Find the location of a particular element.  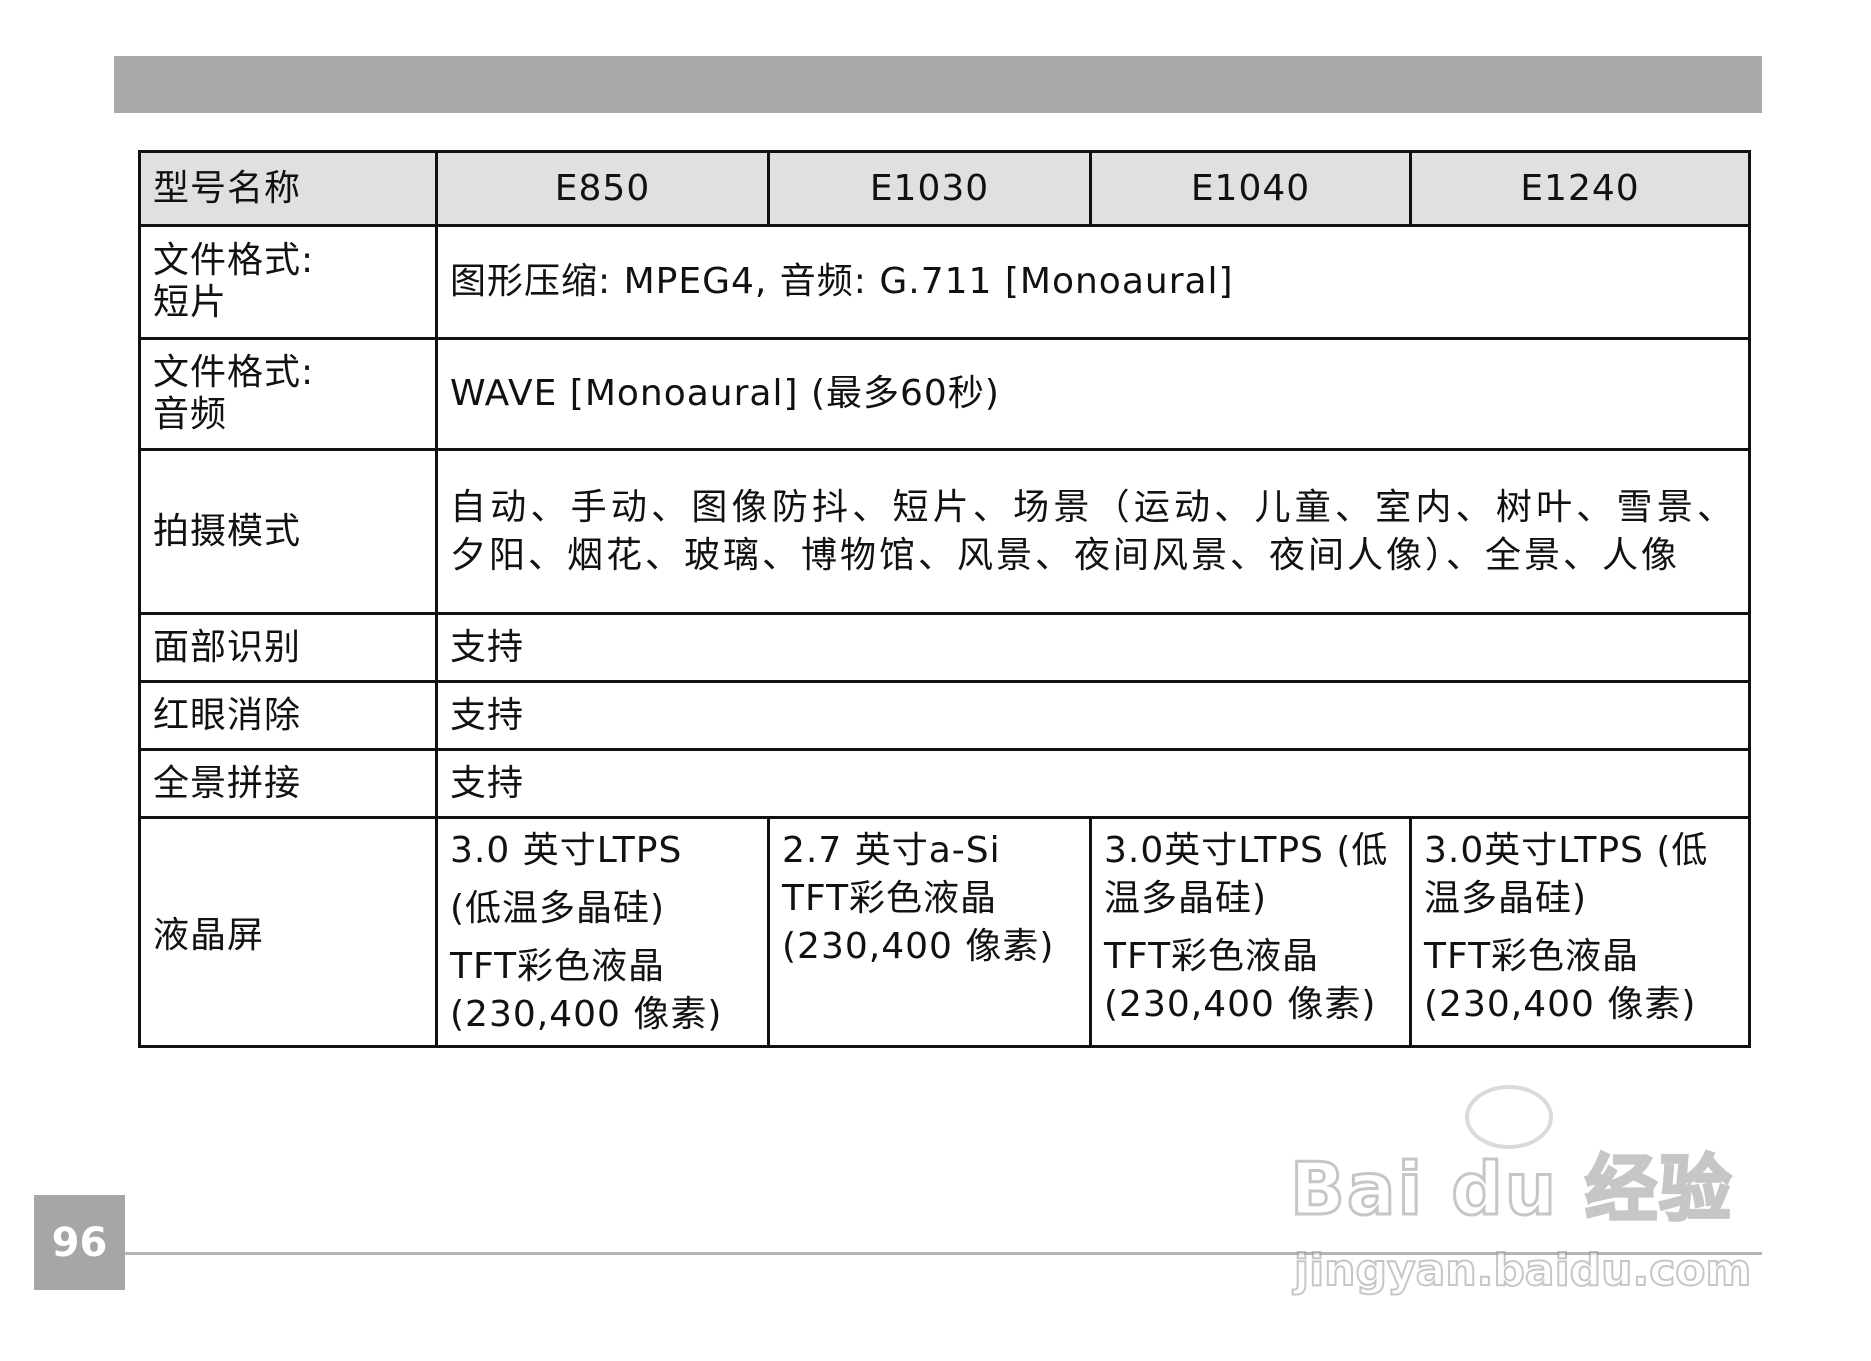

label-line: 音频 is located at coordinates (190, 414).